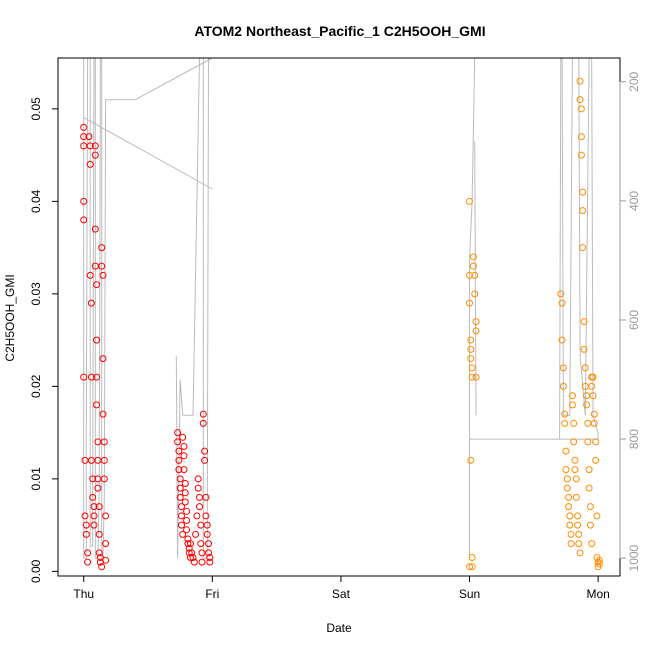 The width and height of the screenshot is (650, 650). I want to click on x-tick-label: Sat, so click(341, 594).